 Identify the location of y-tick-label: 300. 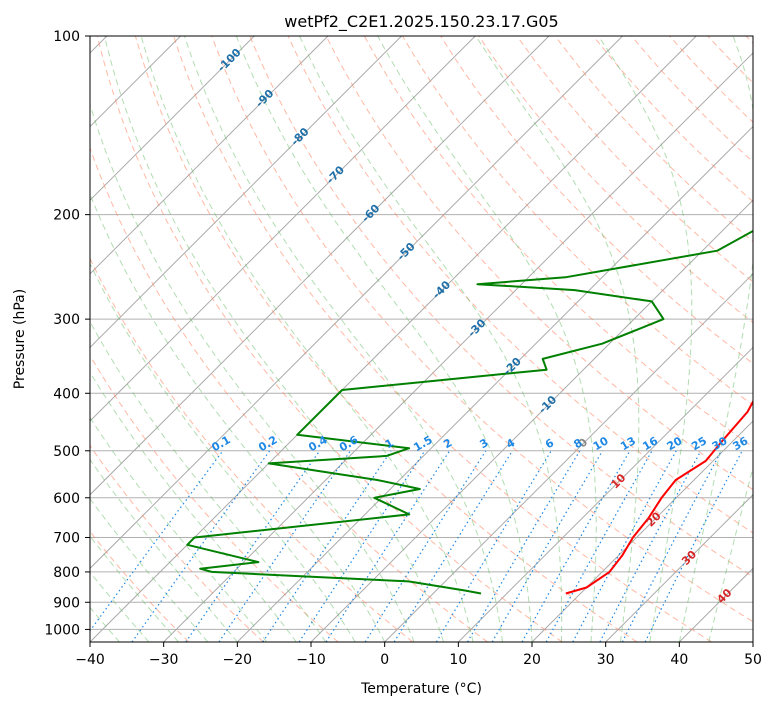
(66, 320).